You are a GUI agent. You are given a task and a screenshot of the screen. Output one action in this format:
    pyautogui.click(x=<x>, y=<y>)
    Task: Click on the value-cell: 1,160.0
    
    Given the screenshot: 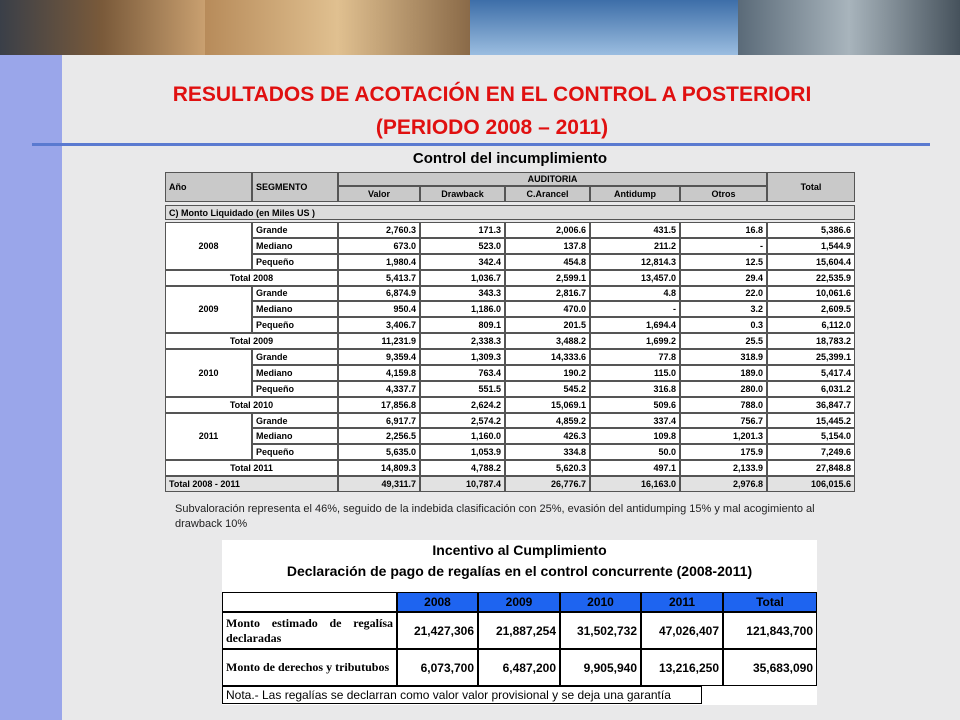 What is the action you would take?
    pyautogui.click(x=462, y=436)
    